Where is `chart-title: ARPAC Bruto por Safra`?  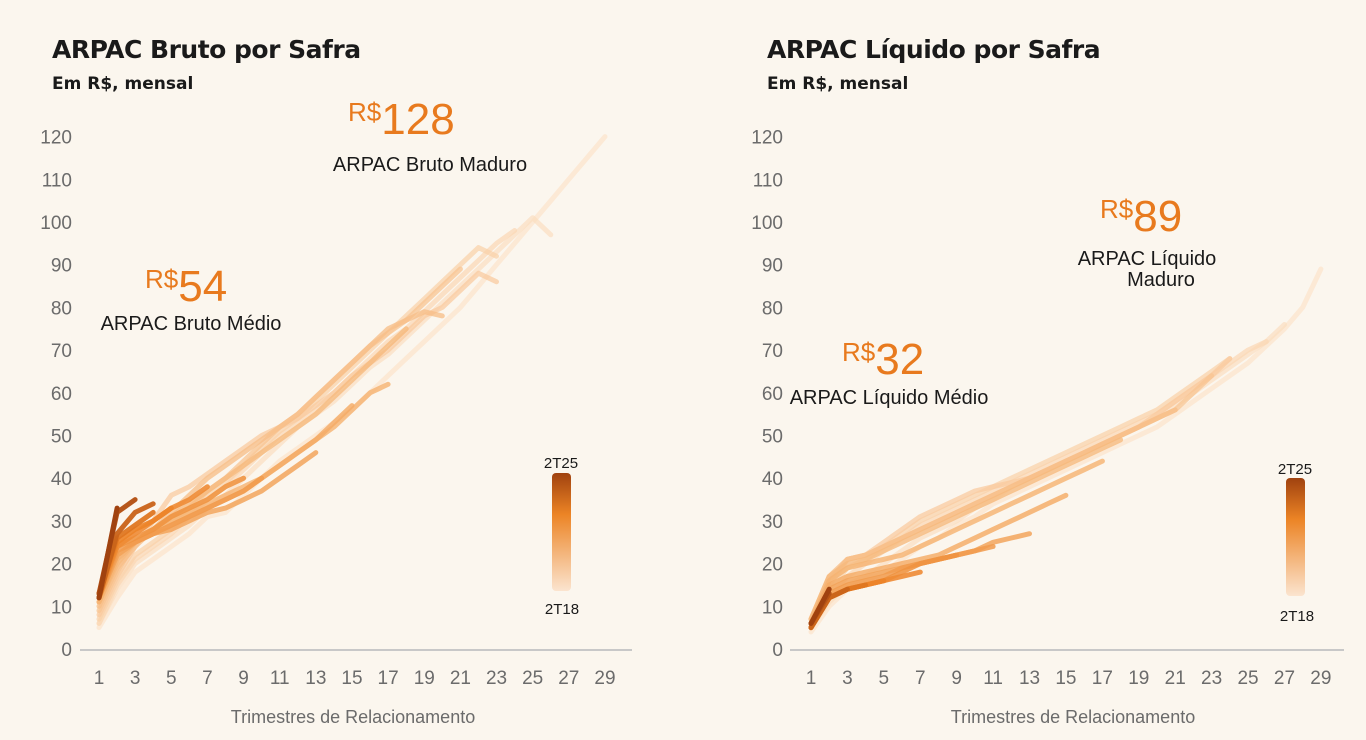
chart-title: ARPAC Bruto por Safra is located at coordinates (206, 49).